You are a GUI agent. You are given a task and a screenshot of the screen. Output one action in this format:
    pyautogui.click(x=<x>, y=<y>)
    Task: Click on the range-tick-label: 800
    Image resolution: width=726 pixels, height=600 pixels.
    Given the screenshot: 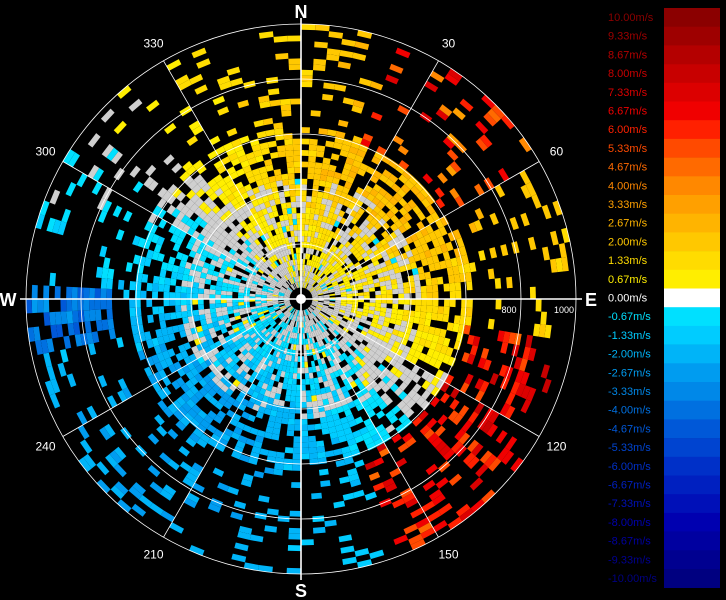 What is the action you would take?
    pyautogui.click(x=508, y=310)
    